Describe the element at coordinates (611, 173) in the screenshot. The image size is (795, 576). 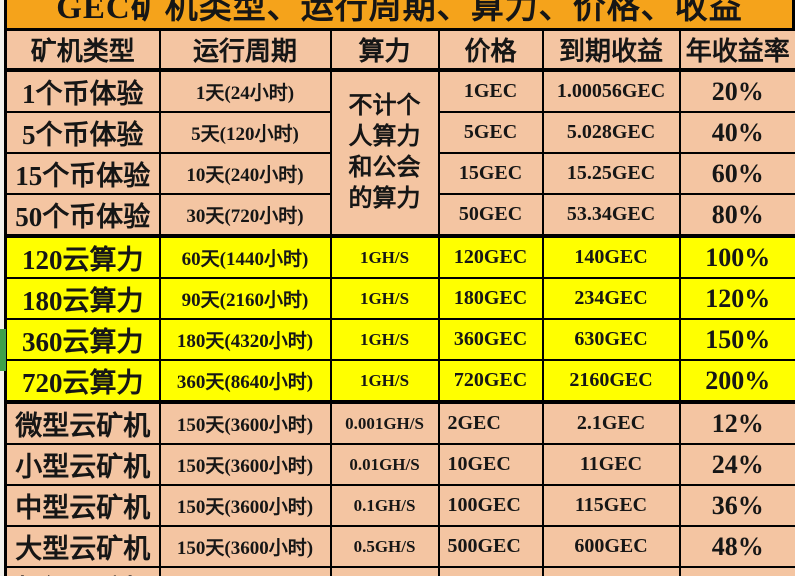
I see `cell-maturity: 15.25GEC` at that location.